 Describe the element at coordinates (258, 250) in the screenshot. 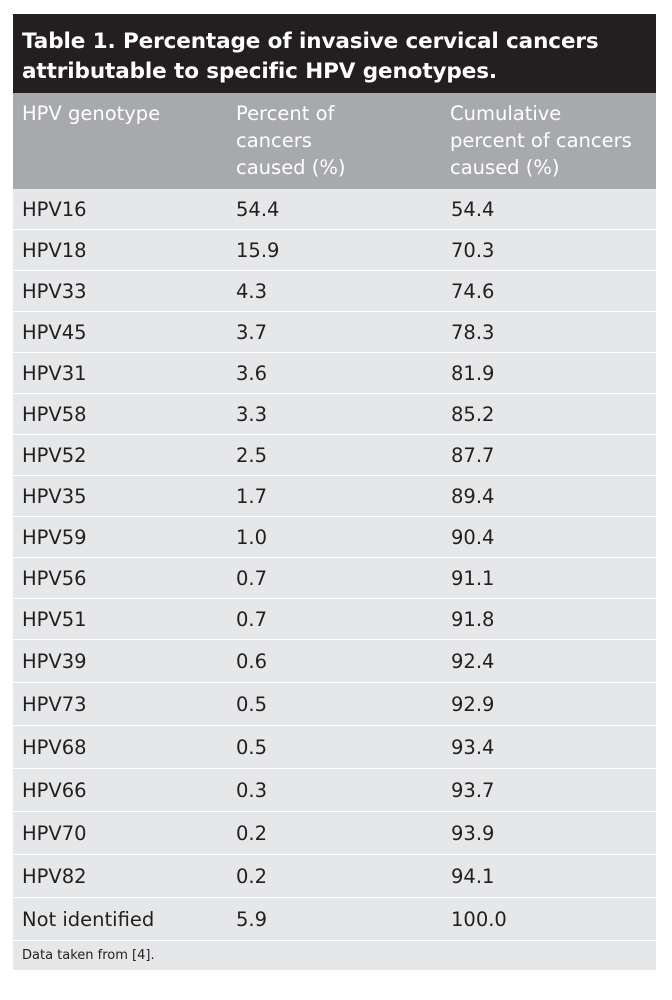

I see `cell-percent: 15.9` at that location.